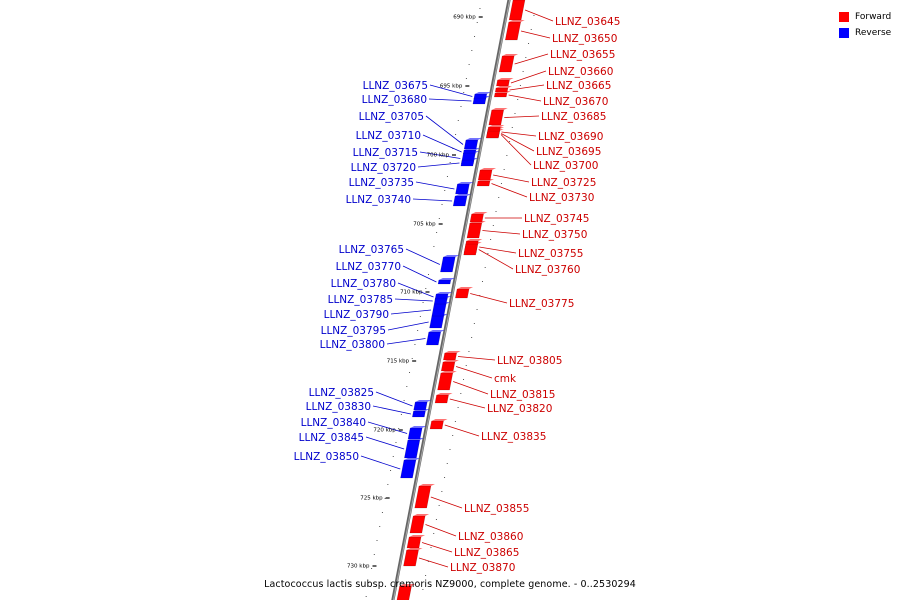 This screenshot has height=600, width=900. Describe the element at coordinates (424, 225) in the screenshot. I see `scale-marker-label: 705 kbp` at that location.